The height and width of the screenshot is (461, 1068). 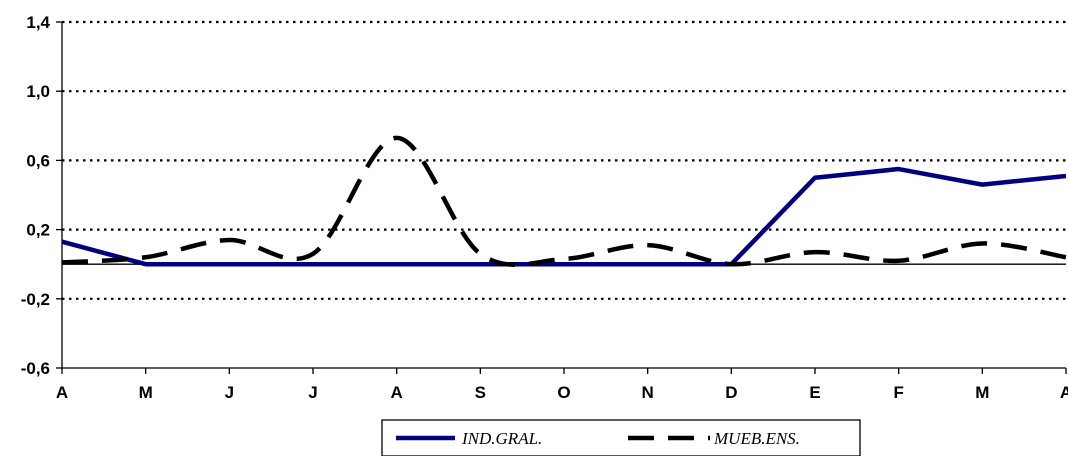 What do you see at coordinates (35, 368) in the screenshot?
I see `y-tick-label: -0,6` at bounding box center [35, 368].